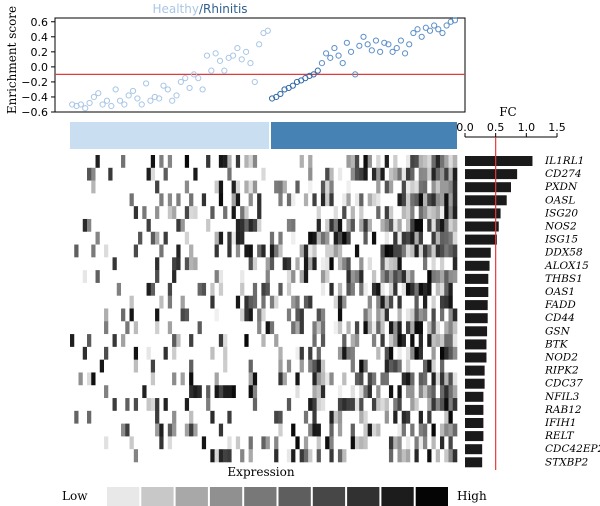  What do you see at coordinates (329, 496) in the screenshot?
I see `legend-swatch` at bounding box center [329, 496].